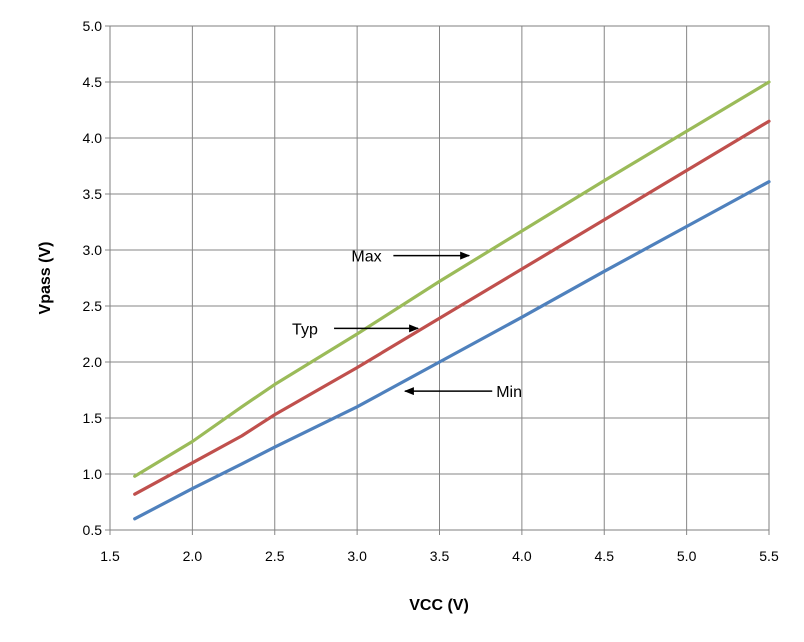 The width and height of the screenshot is (804, 642). What do you see at coordinates (193, 556) in the screenshot?
I see `x-tick-label: 2.0` at bounding box center [193, 556].